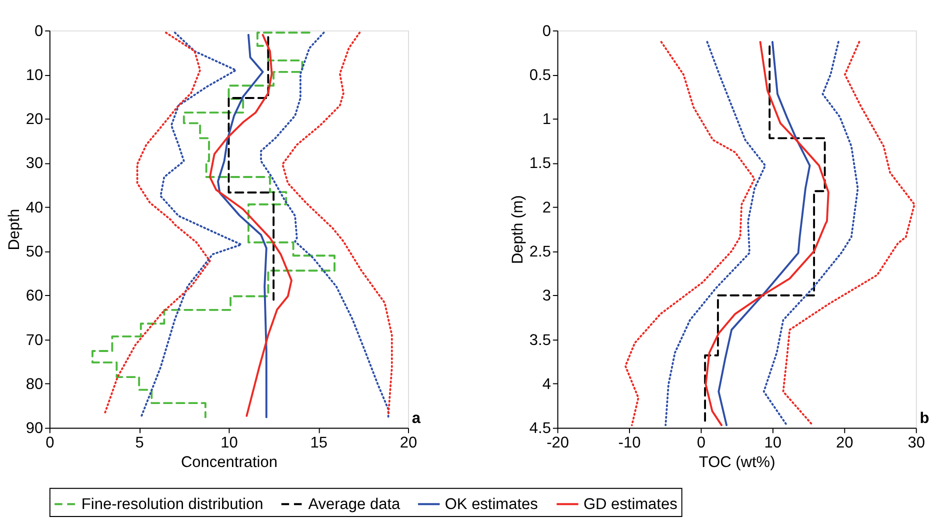  I want to click on legend-label: GD estimates, so click(630, 504).